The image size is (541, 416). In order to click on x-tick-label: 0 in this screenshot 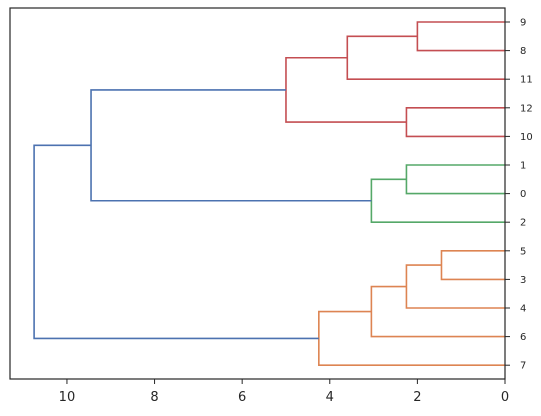, I will do `click(505, 397)`.